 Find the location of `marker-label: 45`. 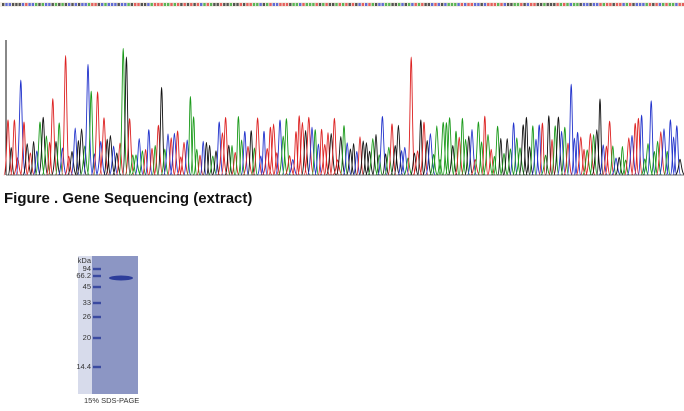

marker-label: 45 is located at coordinates (87, 286).